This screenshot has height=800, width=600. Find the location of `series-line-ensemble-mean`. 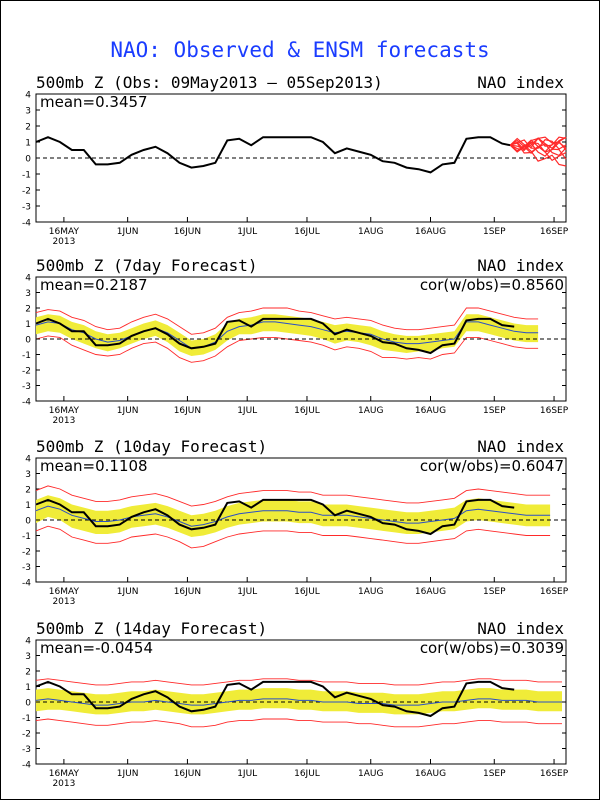

series-line-ensemble-mean is located at coordinates (293, 516).